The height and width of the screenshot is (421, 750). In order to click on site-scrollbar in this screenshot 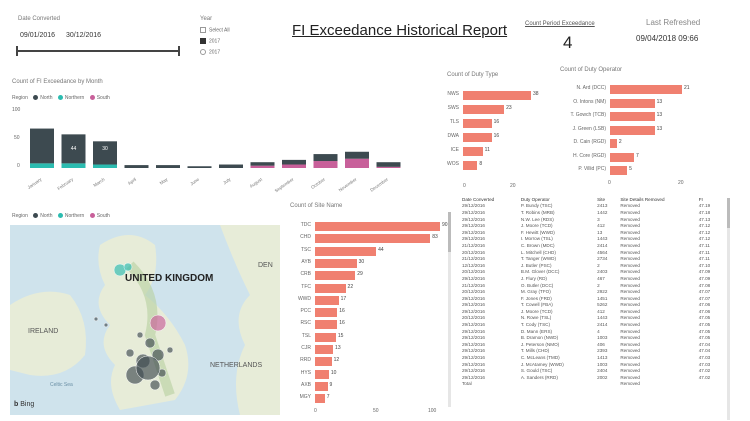, I will do `click(449, 309)`.